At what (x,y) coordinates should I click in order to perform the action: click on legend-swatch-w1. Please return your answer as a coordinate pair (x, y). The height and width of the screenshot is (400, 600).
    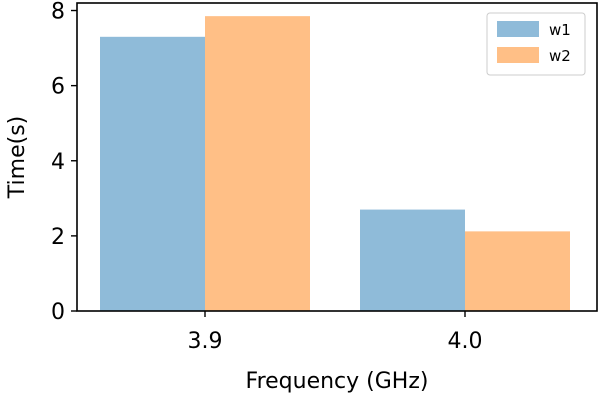
    Looking at the image, I should click on (518, 29).